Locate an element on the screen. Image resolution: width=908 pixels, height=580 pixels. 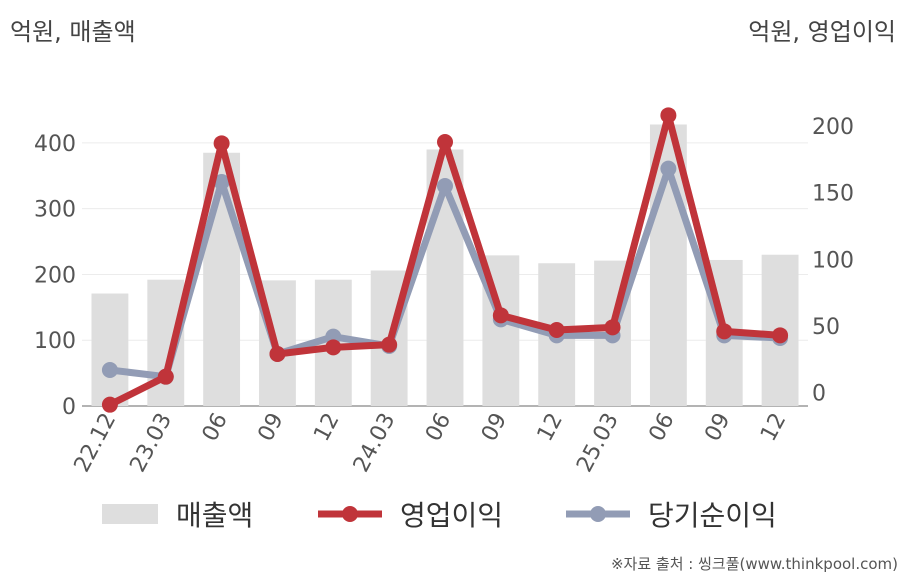
source-note: ※자료 출처 : 씽크풀(www.thinkpool.com) is located at coordinates (754, 564).